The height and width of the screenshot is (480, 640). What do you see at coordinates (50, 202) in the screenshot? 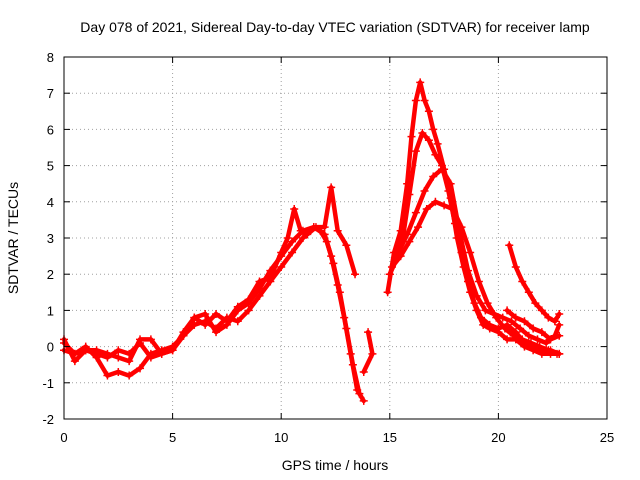
I see `y-tick-label: 4` at bounding box center [50, 202].